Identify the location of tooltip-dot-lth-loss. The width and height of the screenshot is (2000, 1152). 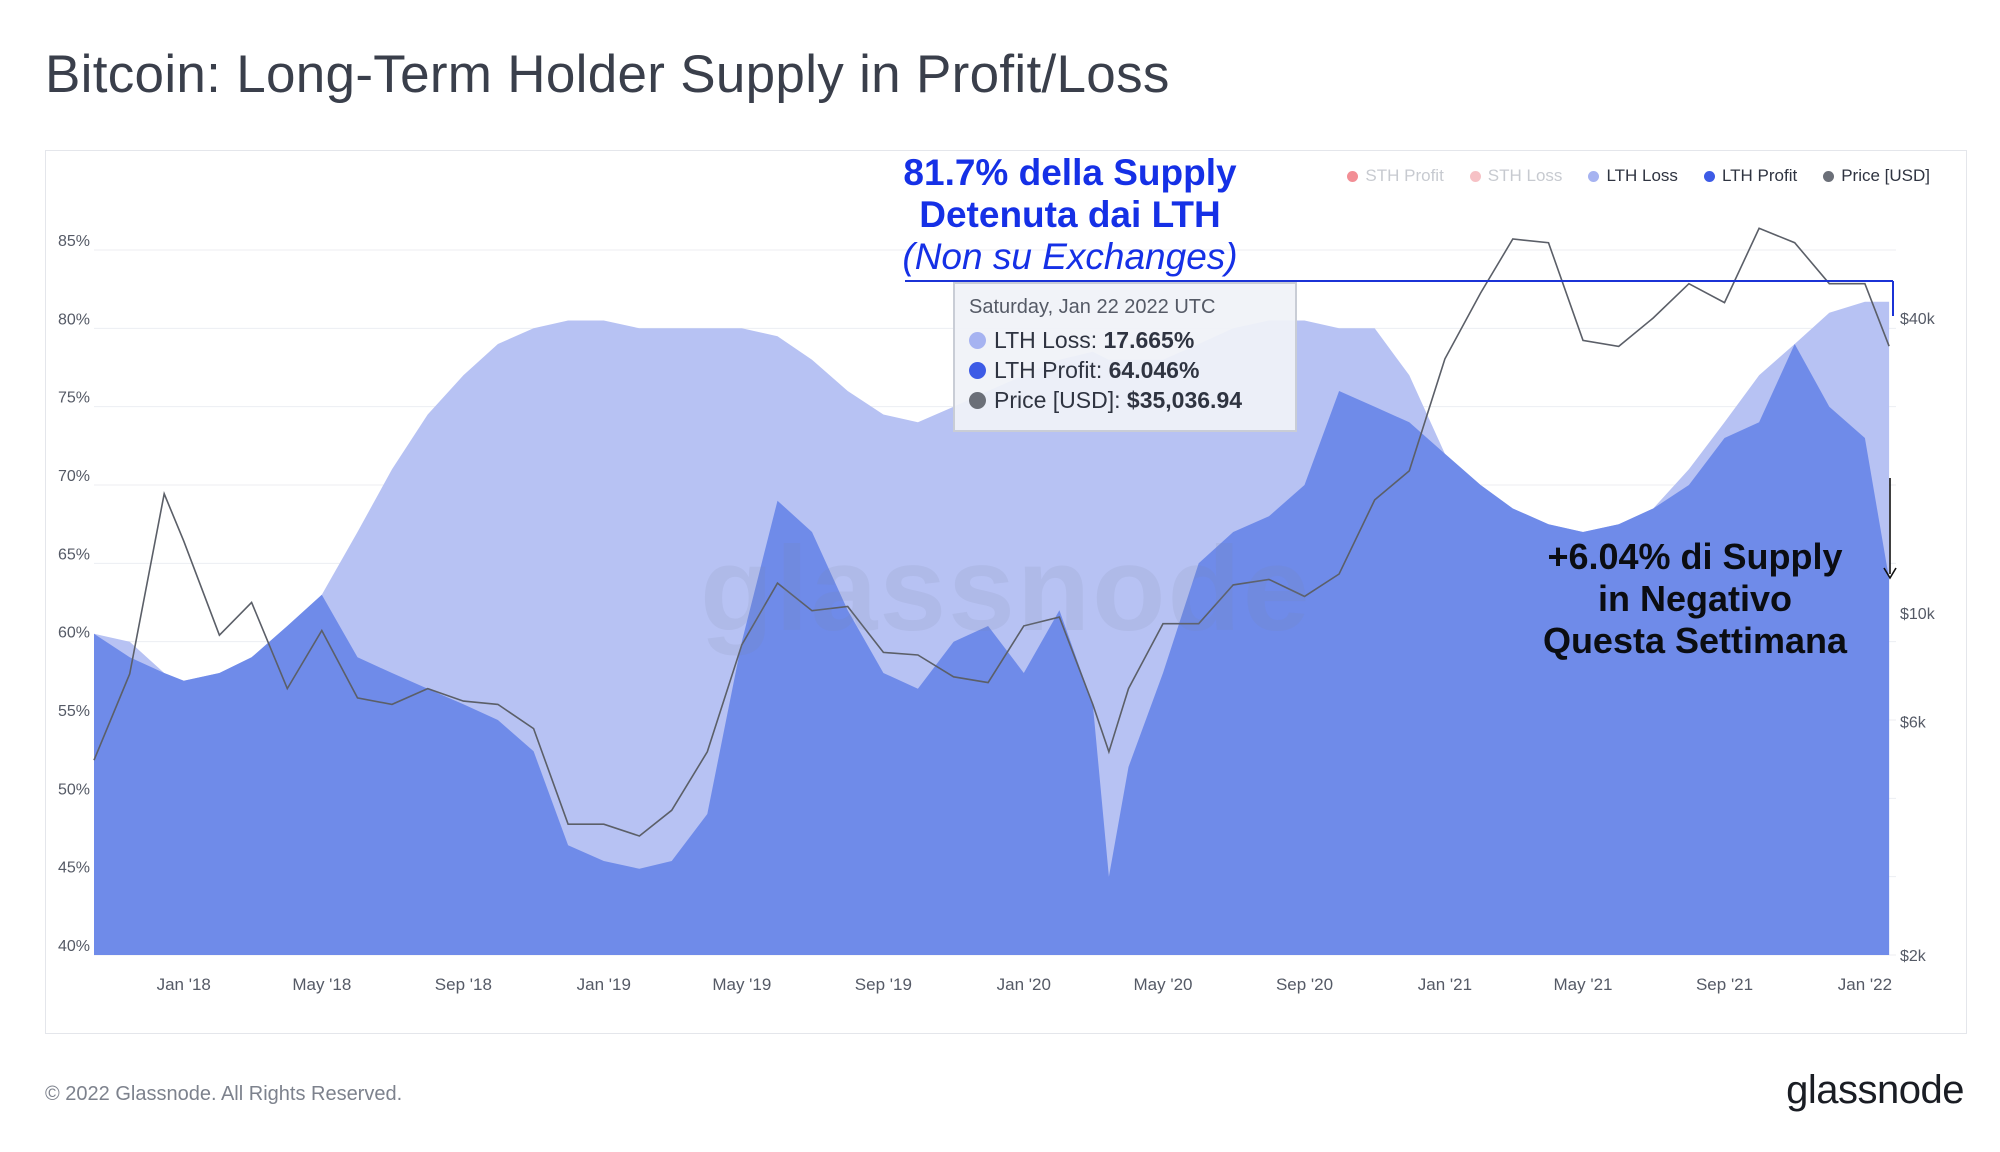
(977, 340).